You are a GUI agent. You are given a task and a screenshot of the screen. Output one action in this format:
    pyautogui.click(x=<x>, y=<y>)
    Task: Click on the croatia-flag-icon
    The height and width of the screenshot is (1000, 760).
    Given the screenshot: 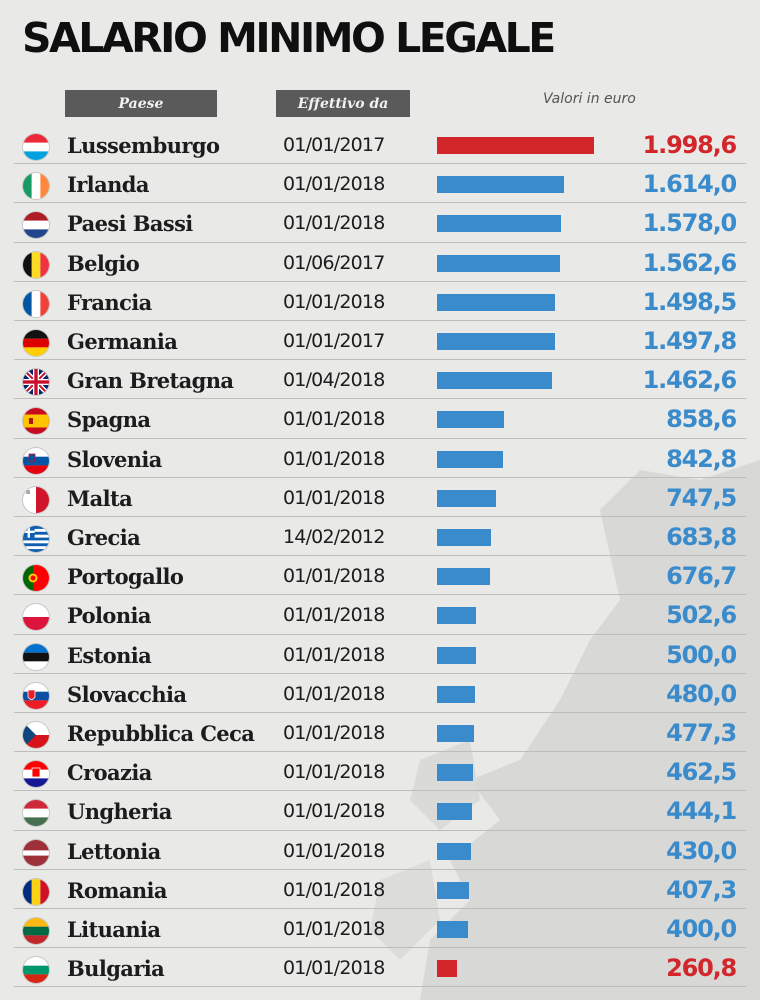 What is the action you would take?
    pyautogui.click(x=36, y=774)
    